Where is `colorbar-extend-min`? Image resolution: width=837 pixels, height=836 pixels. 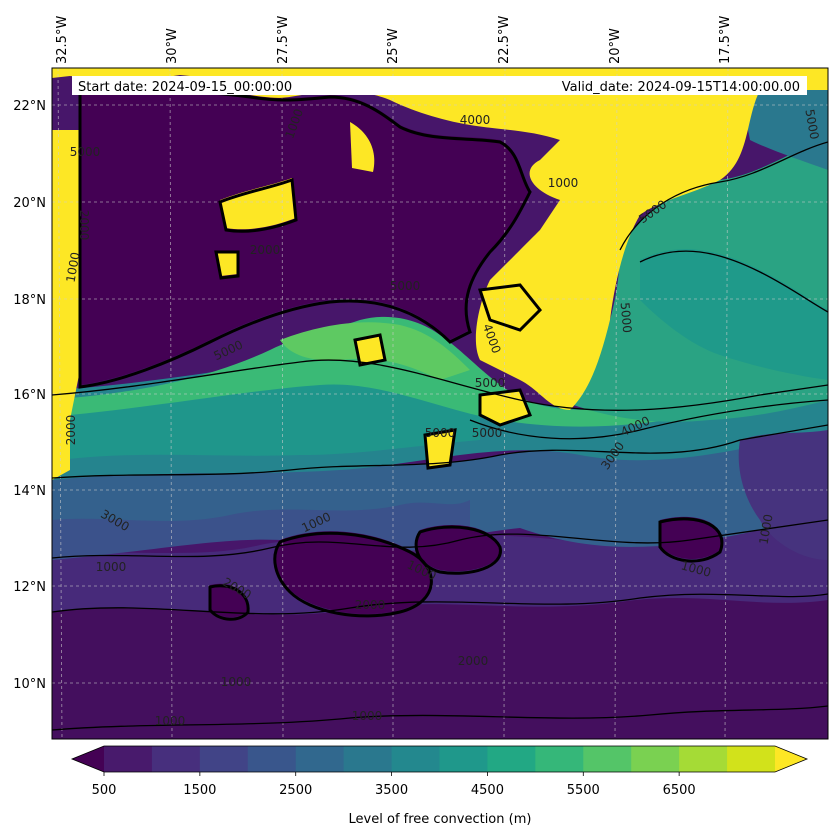
colorbar-extend-min is located at coordinates (88, 759).